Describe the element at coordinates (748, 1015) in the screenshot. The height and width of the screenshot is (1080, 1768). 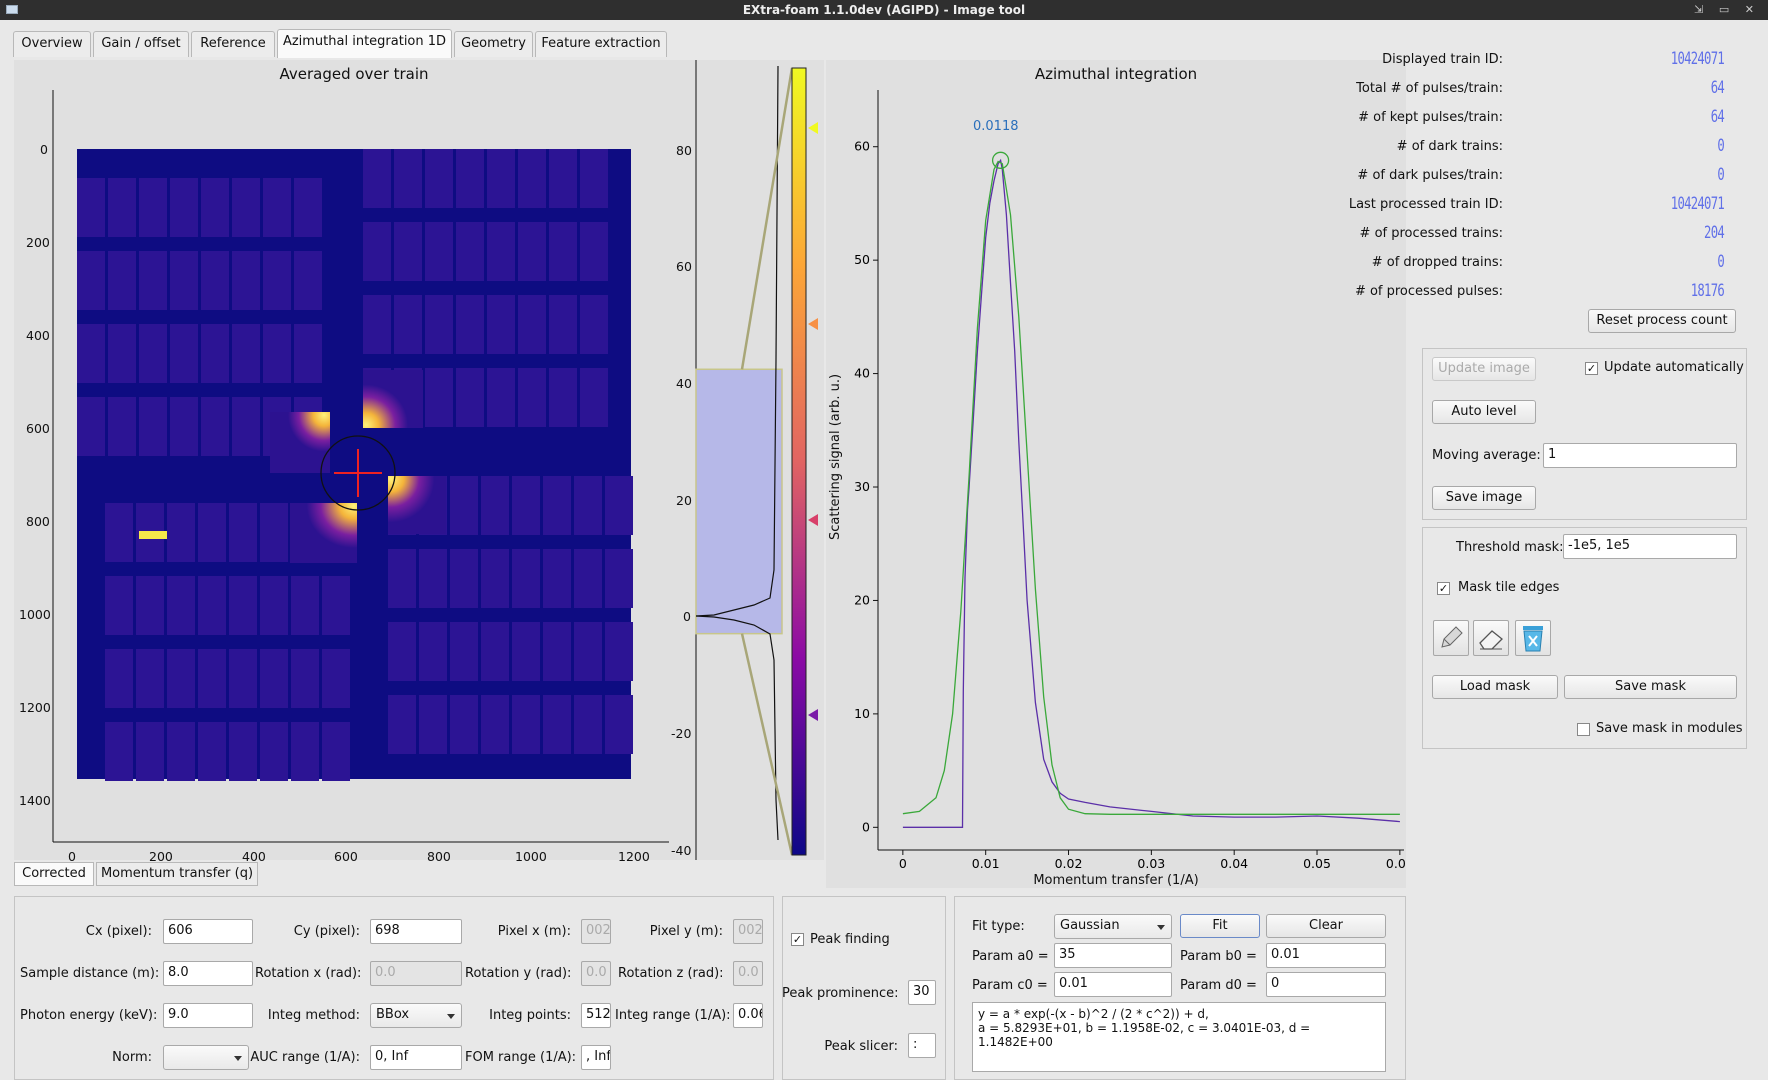
I see `integ-range-input: 0.06` at that location.